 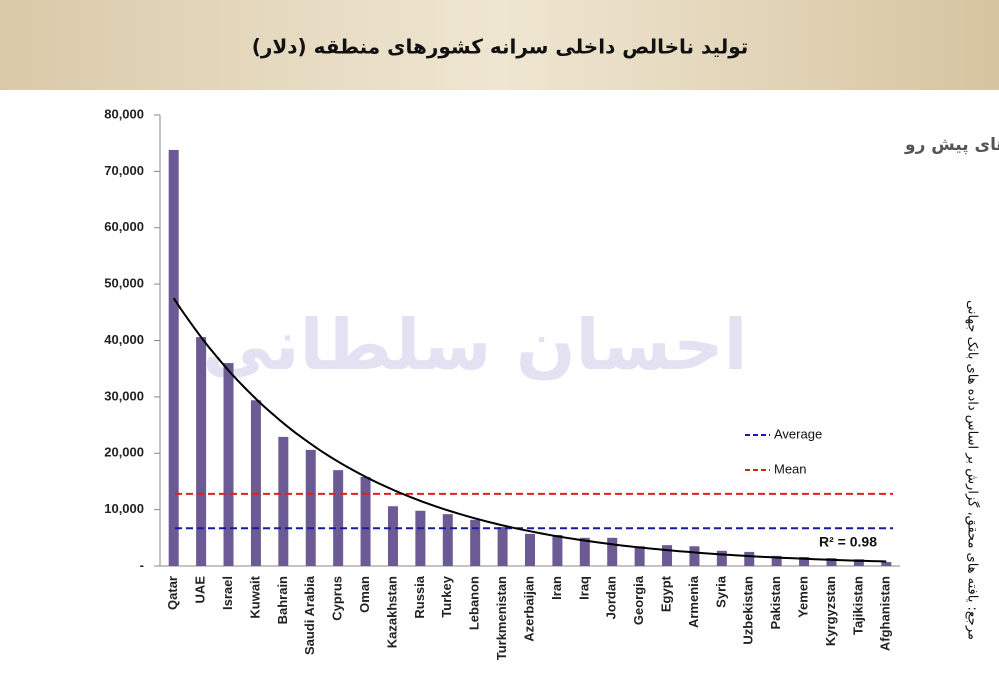 What do you see at coordinates (124, 113) in the screenshot?
I see `y-tick-label: 80,000` at bounding box center [124, 113].